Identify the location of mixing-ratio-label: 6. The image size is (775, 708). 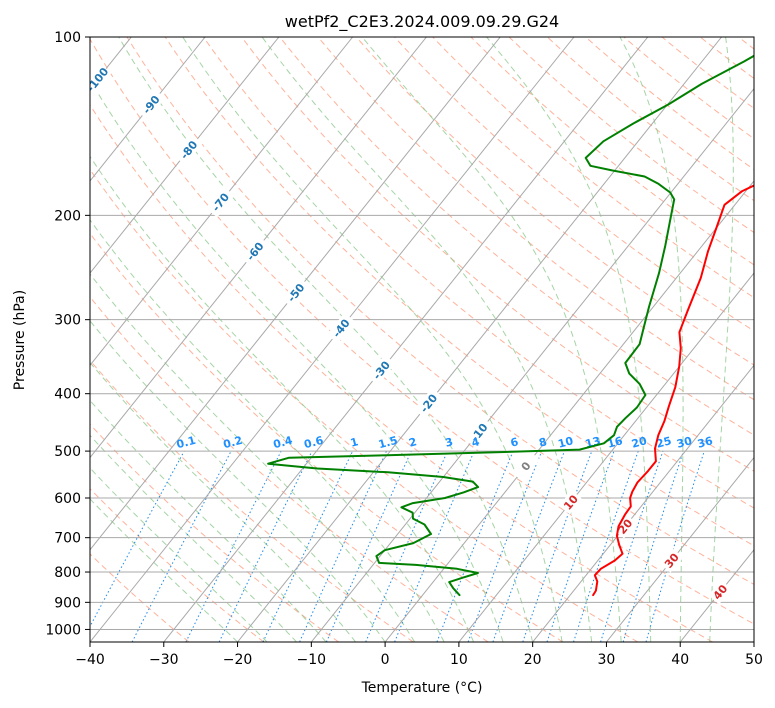
(514, 442).